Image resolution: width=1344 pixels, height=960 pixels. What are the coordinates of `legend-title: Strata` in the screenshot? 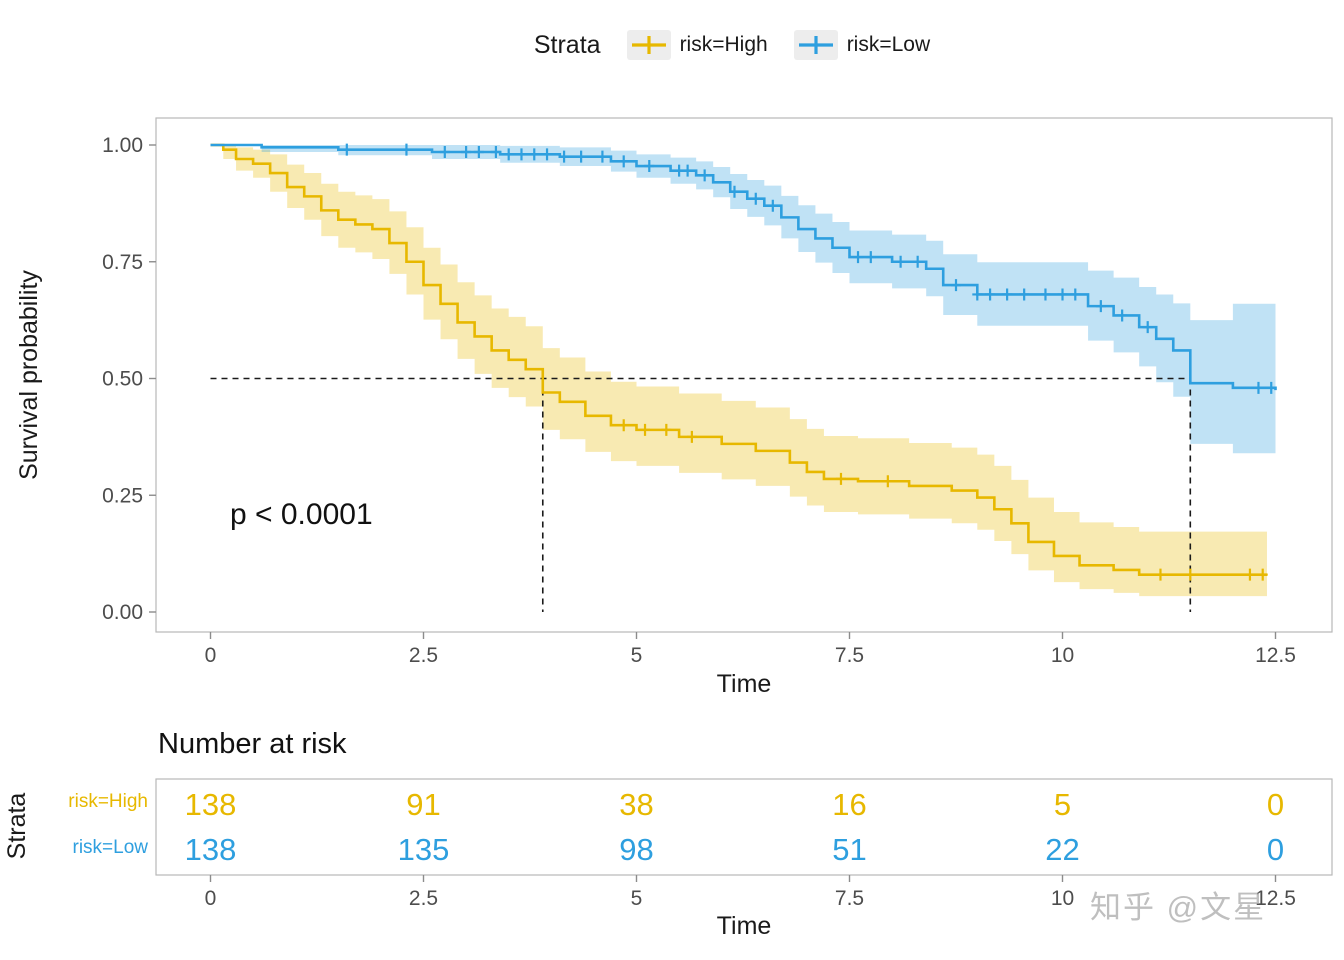 It's located at (567, 44).